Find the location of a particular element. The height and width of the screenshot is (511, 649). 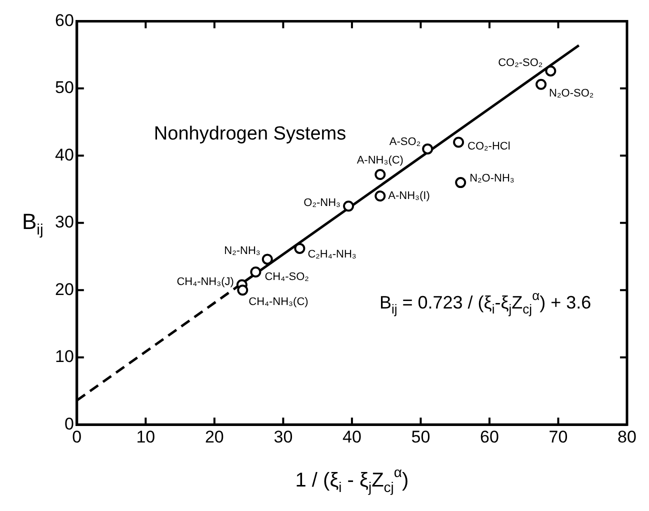

y-tick-label: 10 is located at coordinates (64, 356).